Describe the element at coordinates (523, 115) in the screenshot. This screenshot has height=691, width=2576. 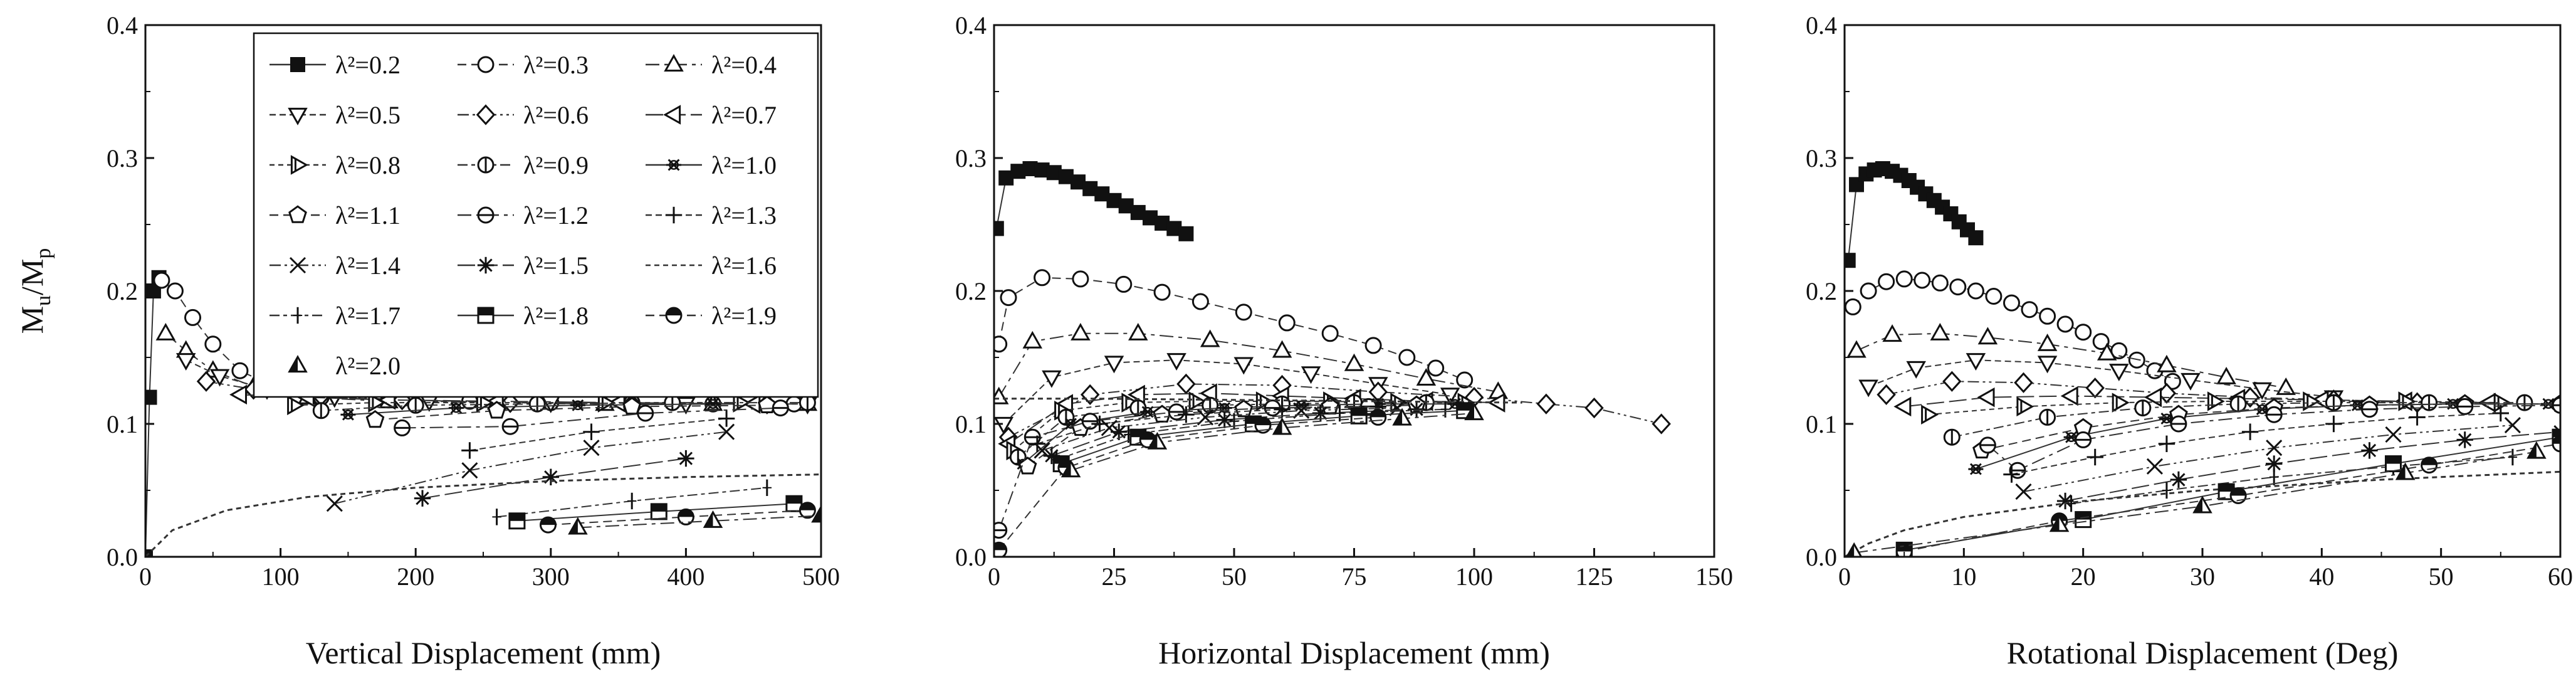
I see `legend-item-lambda-sq-0-6: λ²=0.6` at that location.